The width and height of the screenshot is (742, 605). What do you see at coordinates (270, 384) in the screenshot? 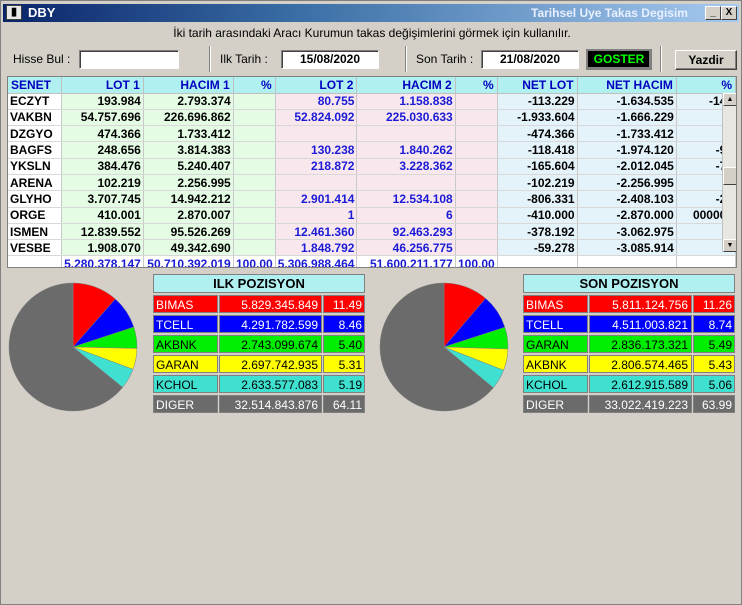
I see `position-value: 2.633.577.083` at bounding box center [270, 384].